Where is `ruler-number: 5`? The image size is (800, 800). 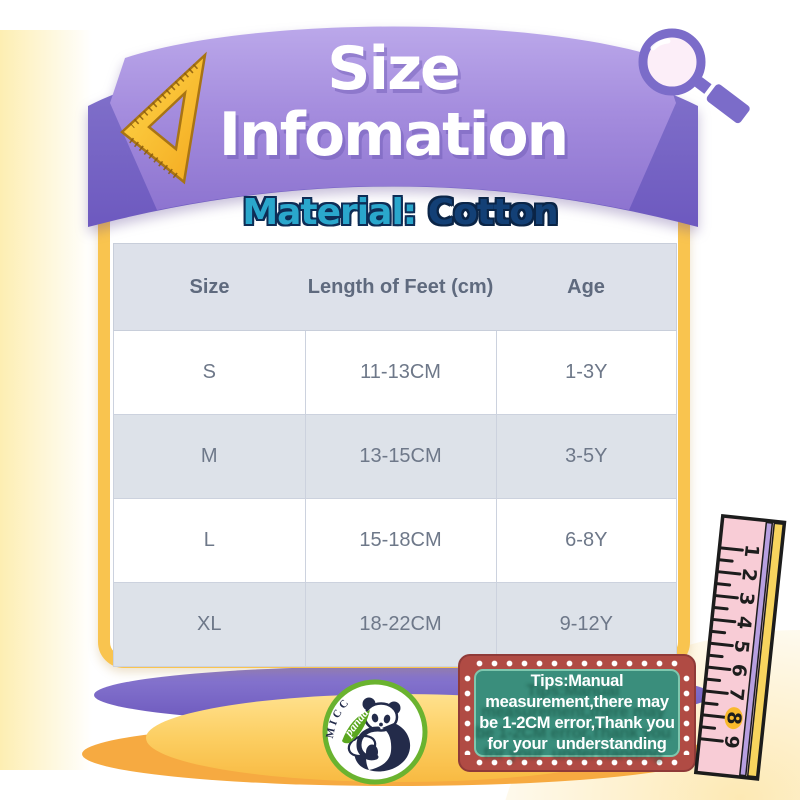 ruler-number: 5 is located at coordinates (741, 646).